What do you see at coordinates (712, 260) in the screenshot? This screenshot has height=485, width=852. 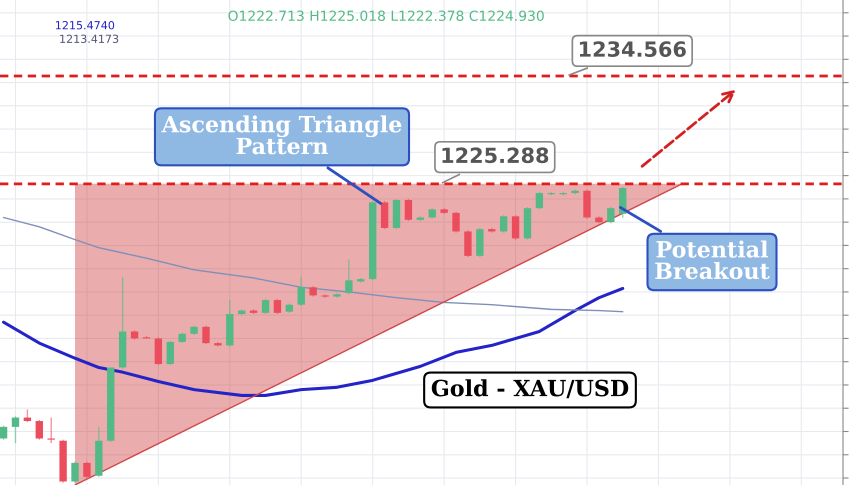 I see `annotation: Potential Breakout` at bounding box center [712, 260].